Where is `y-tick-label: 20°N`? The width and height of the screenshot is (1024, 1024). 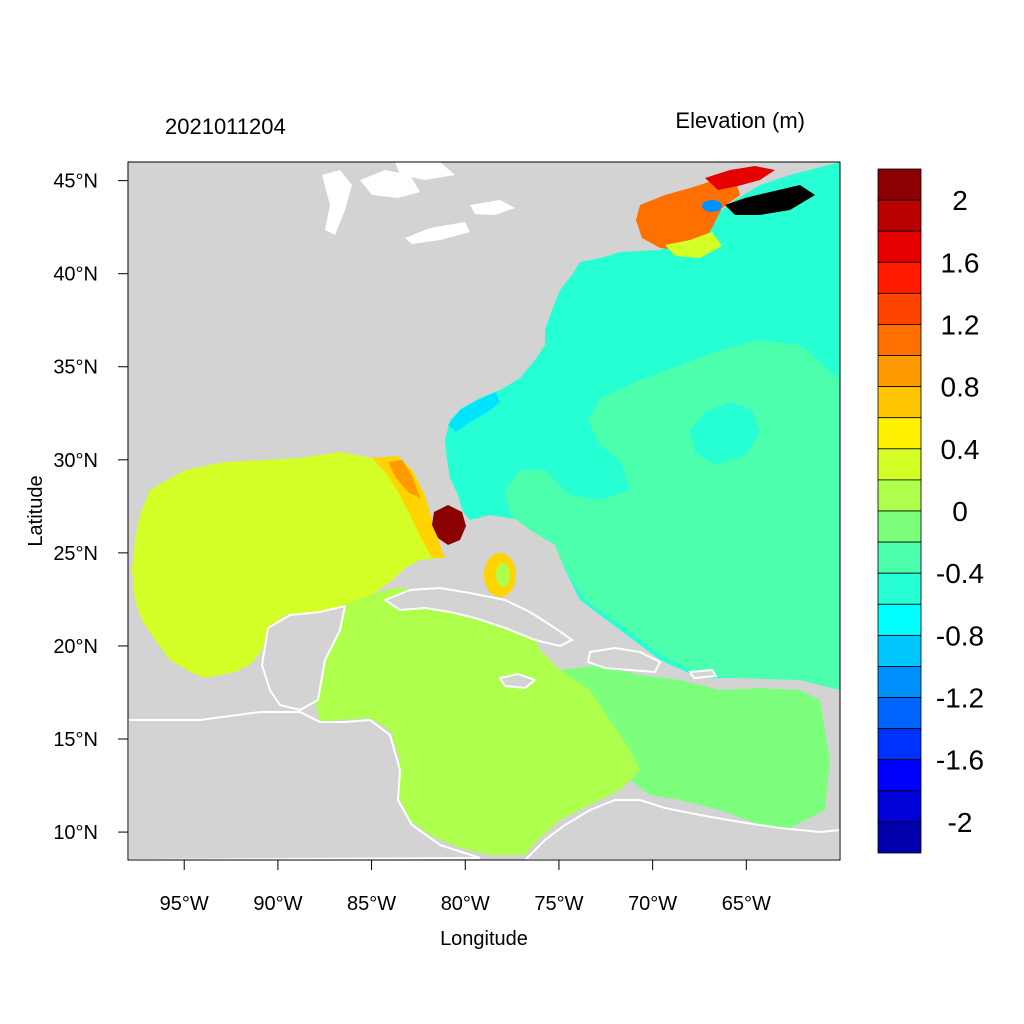 y-tick-label: 20°N is located at coordinates (75, 647).